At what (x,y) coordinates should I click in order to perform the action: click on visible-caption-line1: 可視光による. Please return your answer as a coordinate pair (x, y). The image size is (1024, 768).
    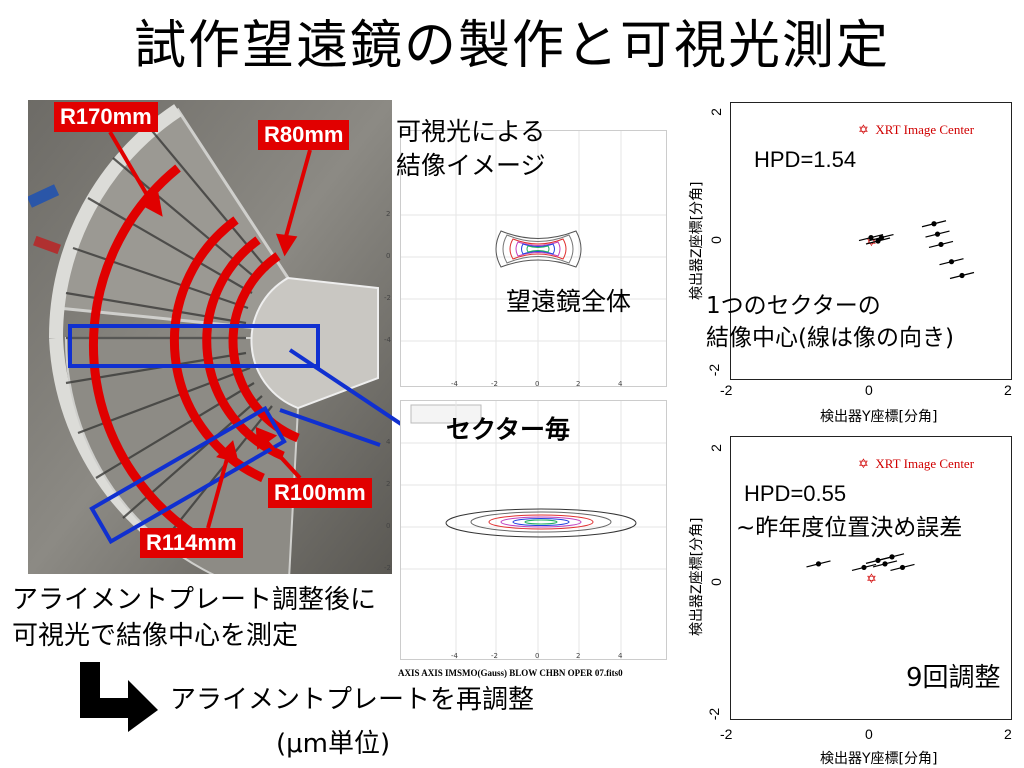
    Looking at the image, I should click on (471, 131).